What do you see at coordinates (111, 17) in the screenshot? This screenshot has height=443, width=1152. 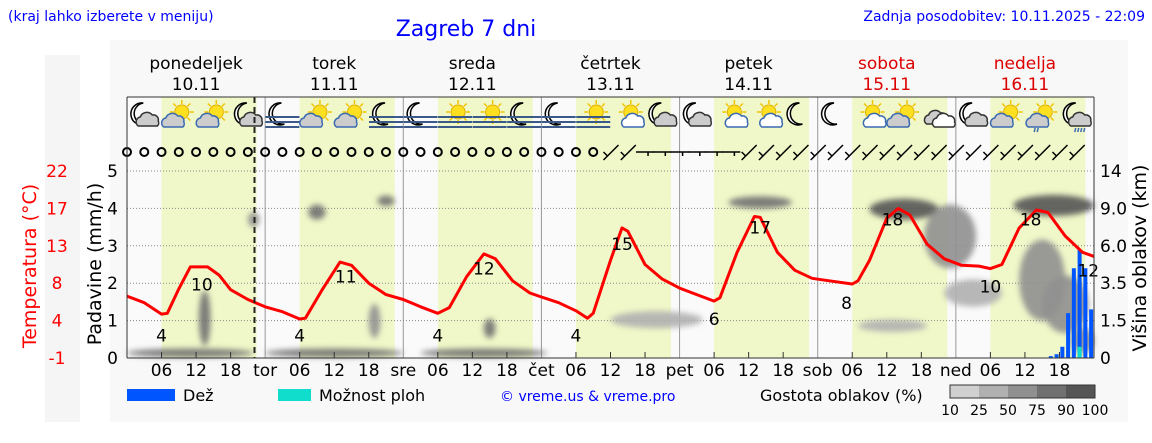 I see `menu-hint: (kraj lahko izberete v meniju)` at bounding box center [111, 17].